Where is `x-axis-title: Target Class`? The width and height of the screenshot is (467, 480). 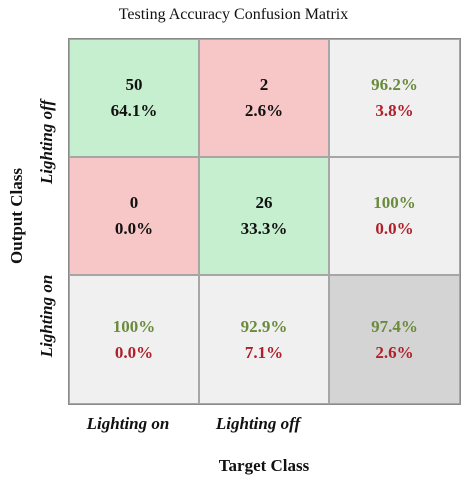
x-axis-title: Target Class is located at coordinates (264, 465).